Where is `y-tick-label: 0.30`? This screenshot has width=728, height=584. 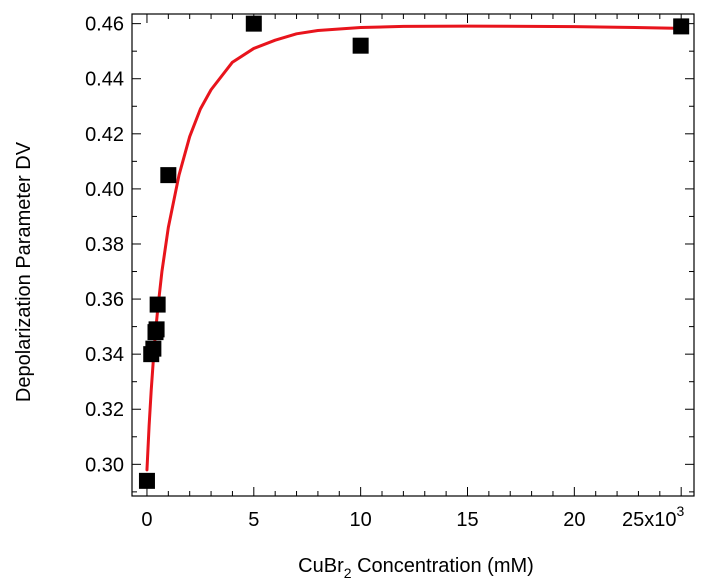
y-tick-label: 0.30 is located at coordinates (104, 465).